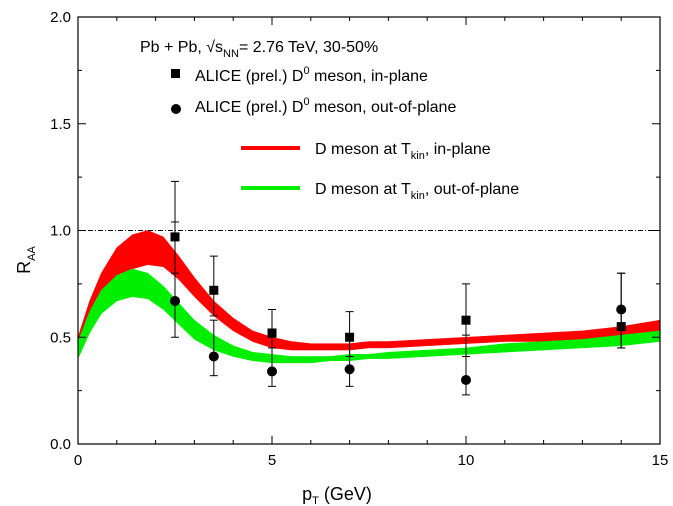  What do you see at coordinates (176, 109) in the screenshot?
I see `legend-marker-circle` at bounding box center [176, 109].